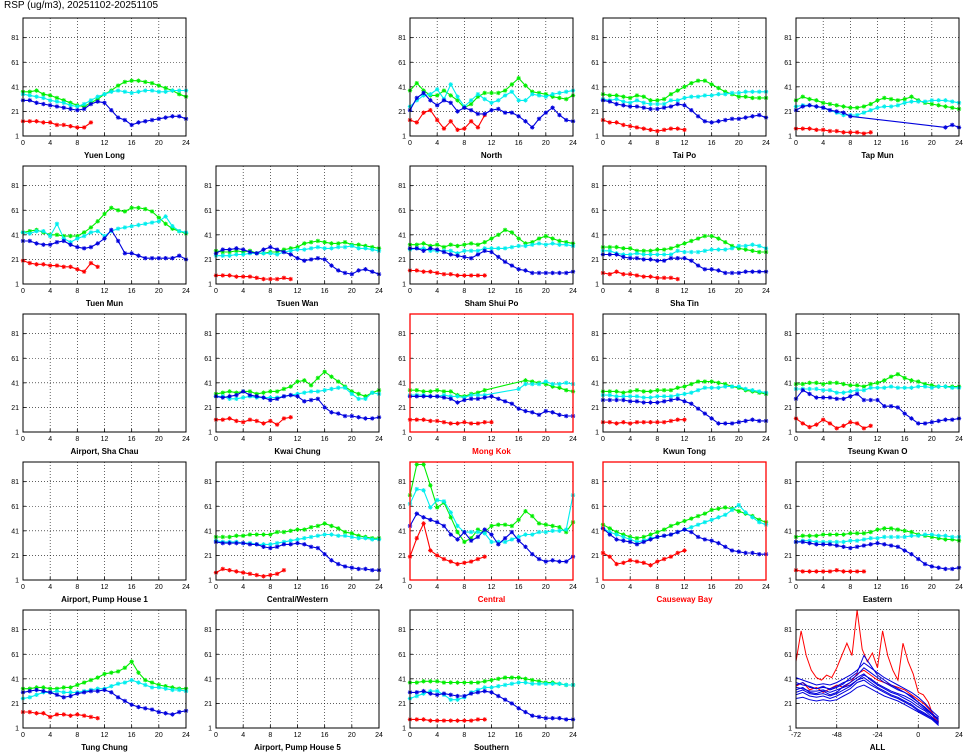 This screenshot has height=755, width=965. I want to click on y-tick-label: 41, so click(788, 531).